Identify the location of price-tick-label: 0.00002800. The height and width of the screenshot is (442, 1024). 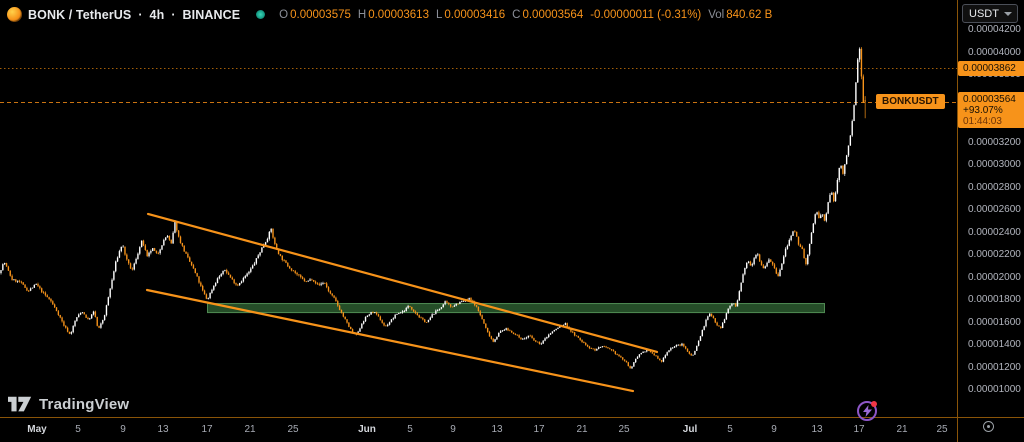
(994, 187).